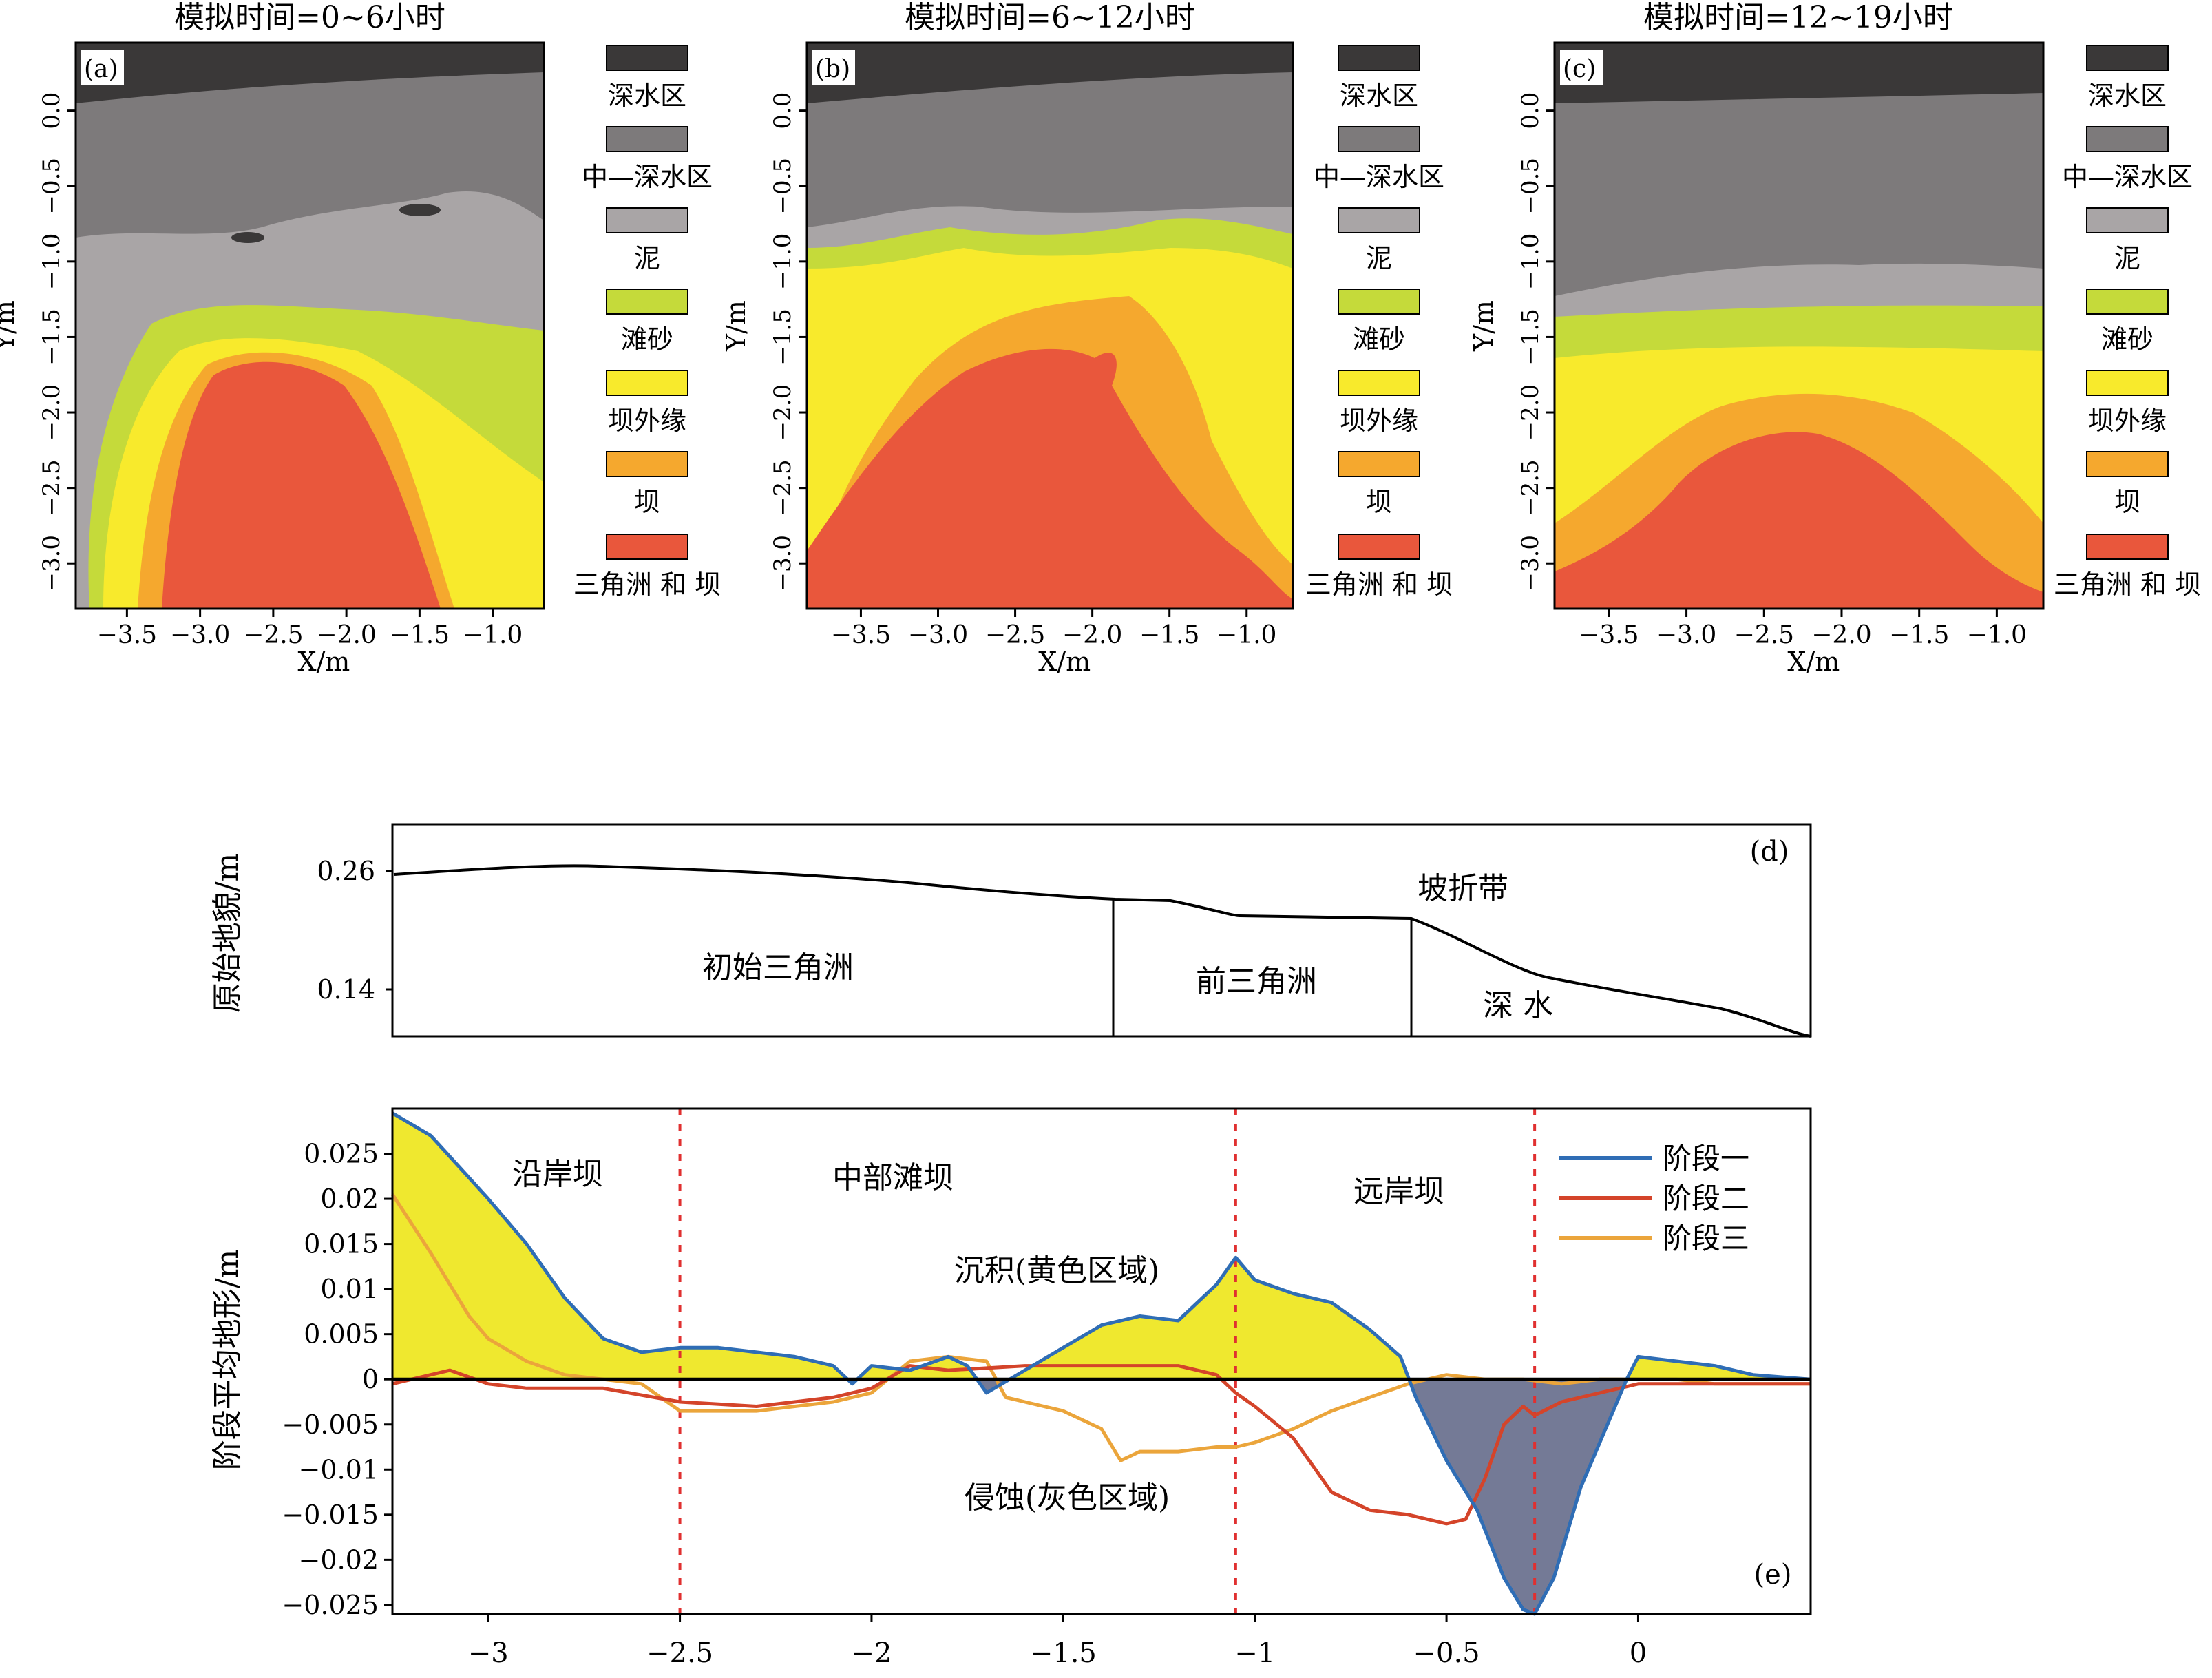  Describe the element at coordinates (200, 635) in the screenshot. I see `map-a-xtick-label: −3.0` at that location.